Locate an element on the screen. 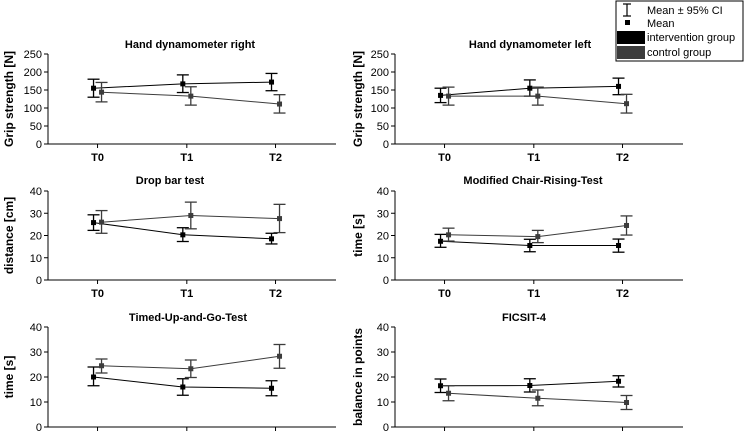 This screenshot has width=744, height=433. control-swatch is located at coordinates (631, 52).